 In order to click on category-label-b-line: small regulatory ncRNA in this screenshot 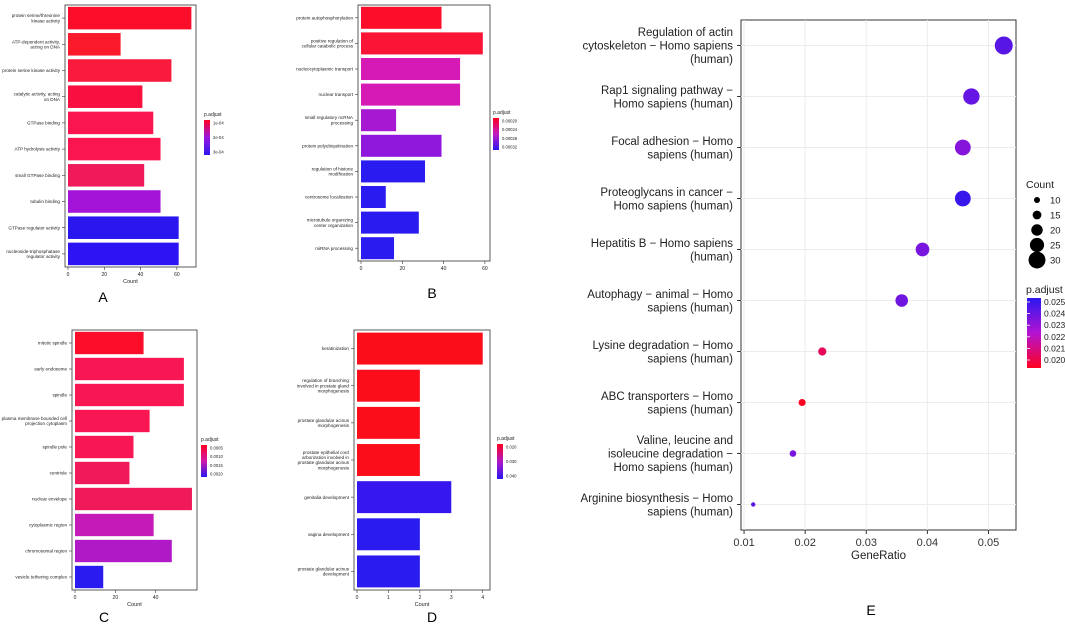, I will do `click(329, 117)`.